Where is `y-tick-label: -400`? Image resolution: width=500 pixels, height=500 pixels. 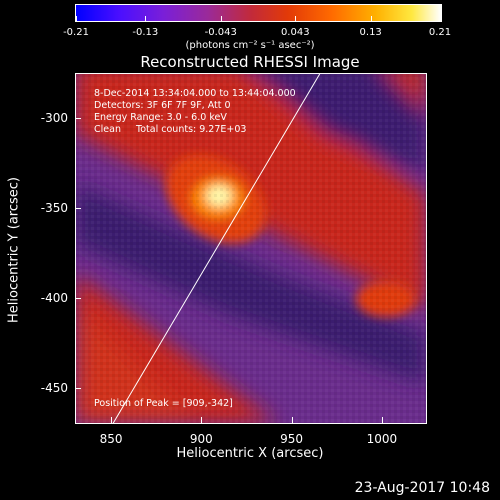 y-tick-label: -400 is located at coordinates (54, 298).